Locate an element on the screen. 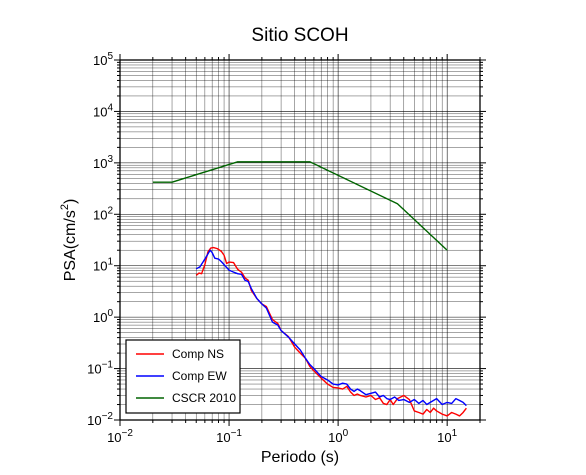  legend-label-cscr-2010: CSCR 2010 is located at coordinates (204, 398).